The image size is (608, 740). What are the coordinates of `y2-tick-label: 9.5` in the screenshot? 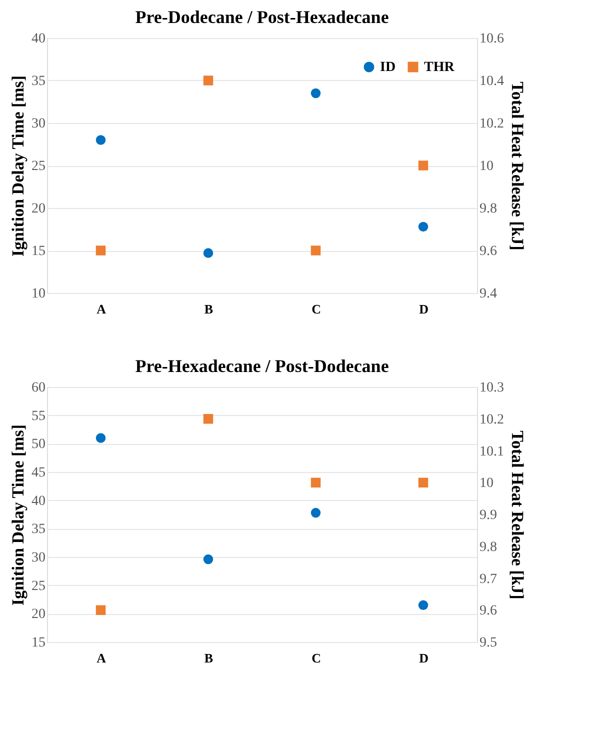 It's located at (488, 643).